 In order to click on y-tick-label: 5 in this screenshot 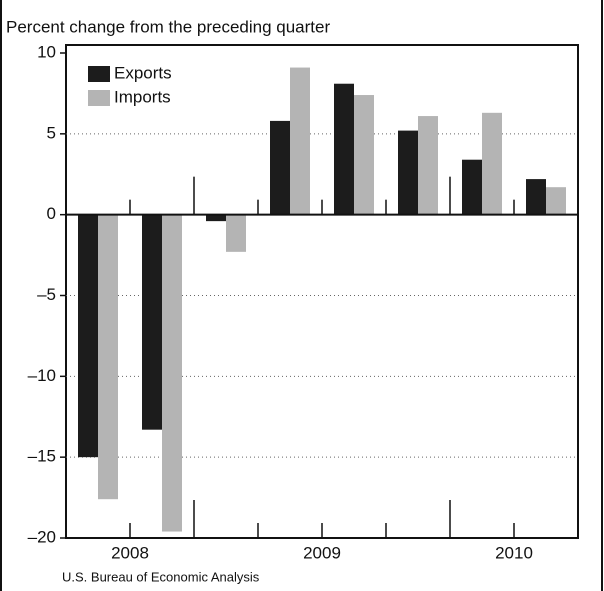, I will do `click(51, 132)`.